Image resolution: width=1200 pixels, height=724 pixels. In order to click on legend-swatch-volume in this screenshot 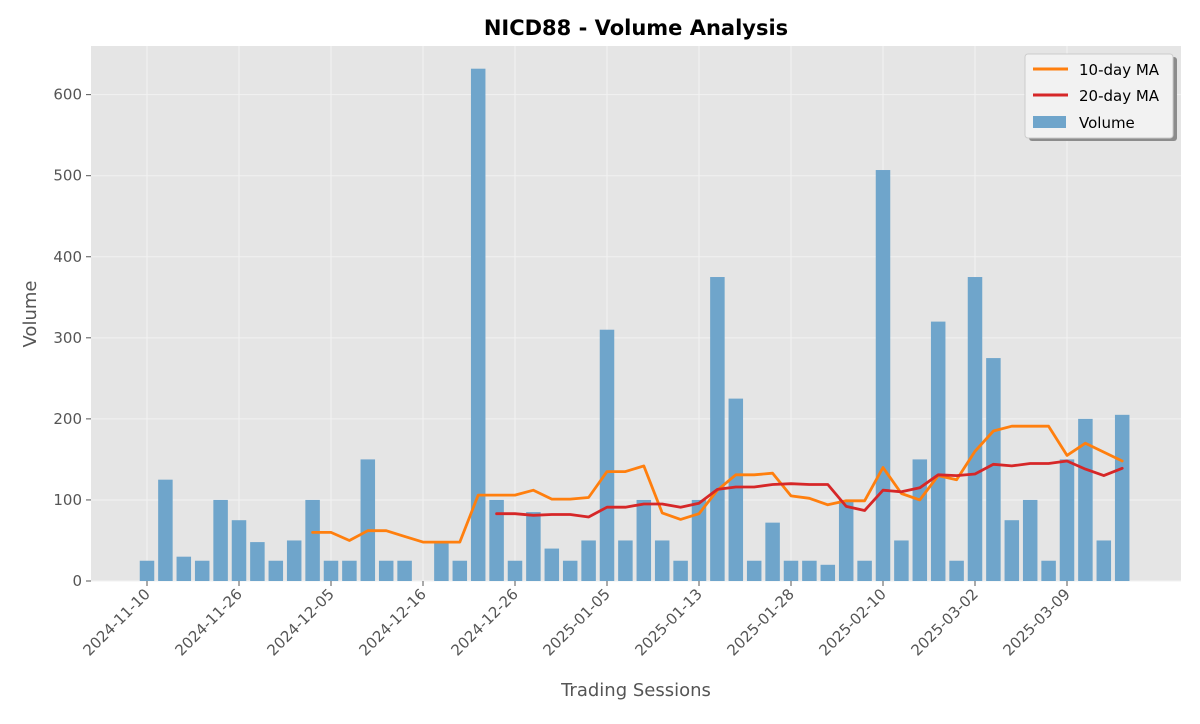, I will do `click(1049, 122)`.